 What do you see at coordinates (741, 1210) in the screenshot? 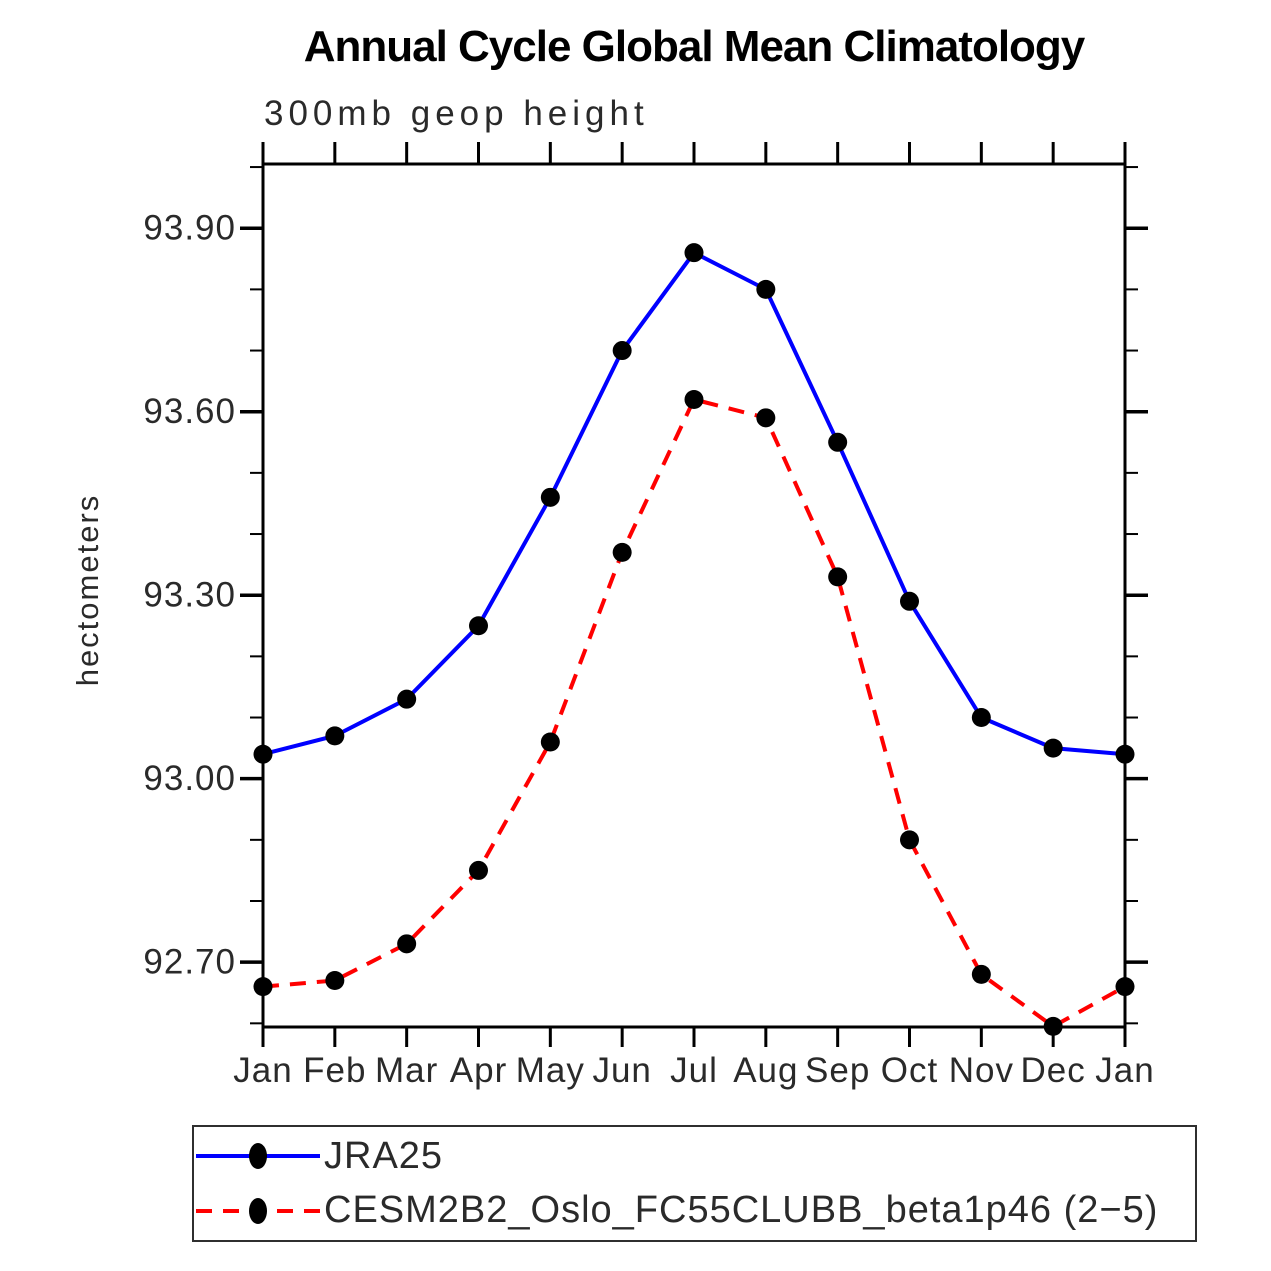
I see `legend-label-cesm2b2: CESM2B2_Oslo_FC55CLUBB_beta1p46 (2−5)` at bounding box center [741, 1210].